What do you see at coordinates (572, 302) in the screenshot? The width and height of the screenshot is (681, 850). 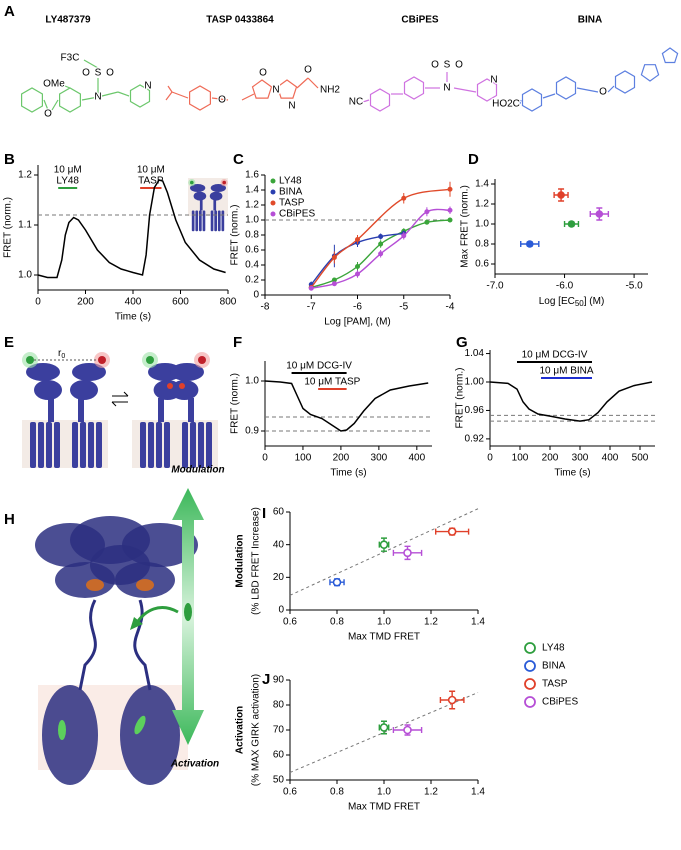 I see `x-axis-label: Log [EC50] (M)` at bounding box center [572, 302].